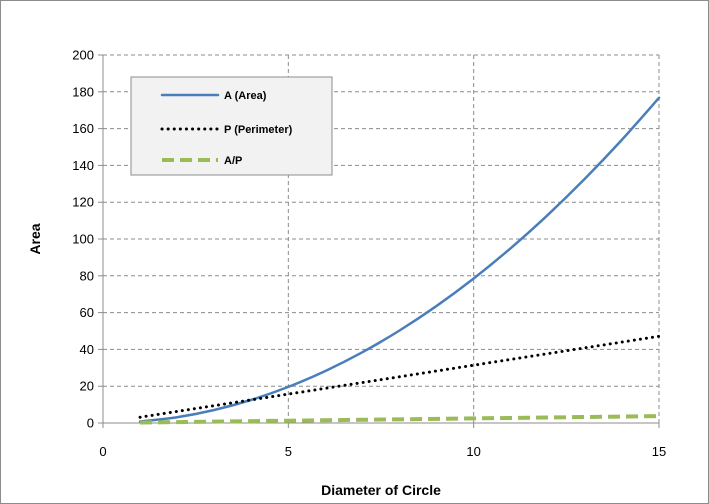 The height and width of the screenshot is (504, 709). Describe the element at coordinates (87, 275) in the screenshot. I see `y-tick-label: 80` at that location.